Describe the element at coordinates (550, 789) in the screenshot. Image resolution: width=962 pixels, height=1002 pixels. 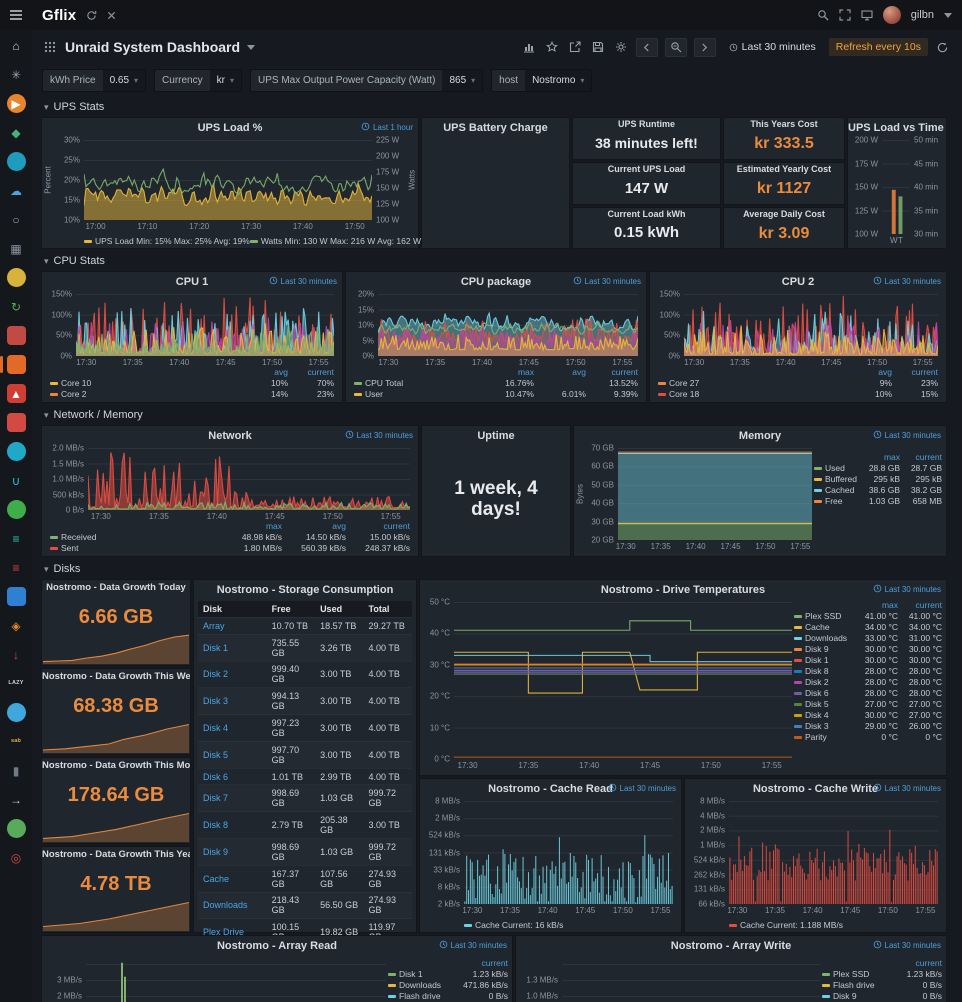
I see `panel-title: Nostromo - Cache Read` at that location.